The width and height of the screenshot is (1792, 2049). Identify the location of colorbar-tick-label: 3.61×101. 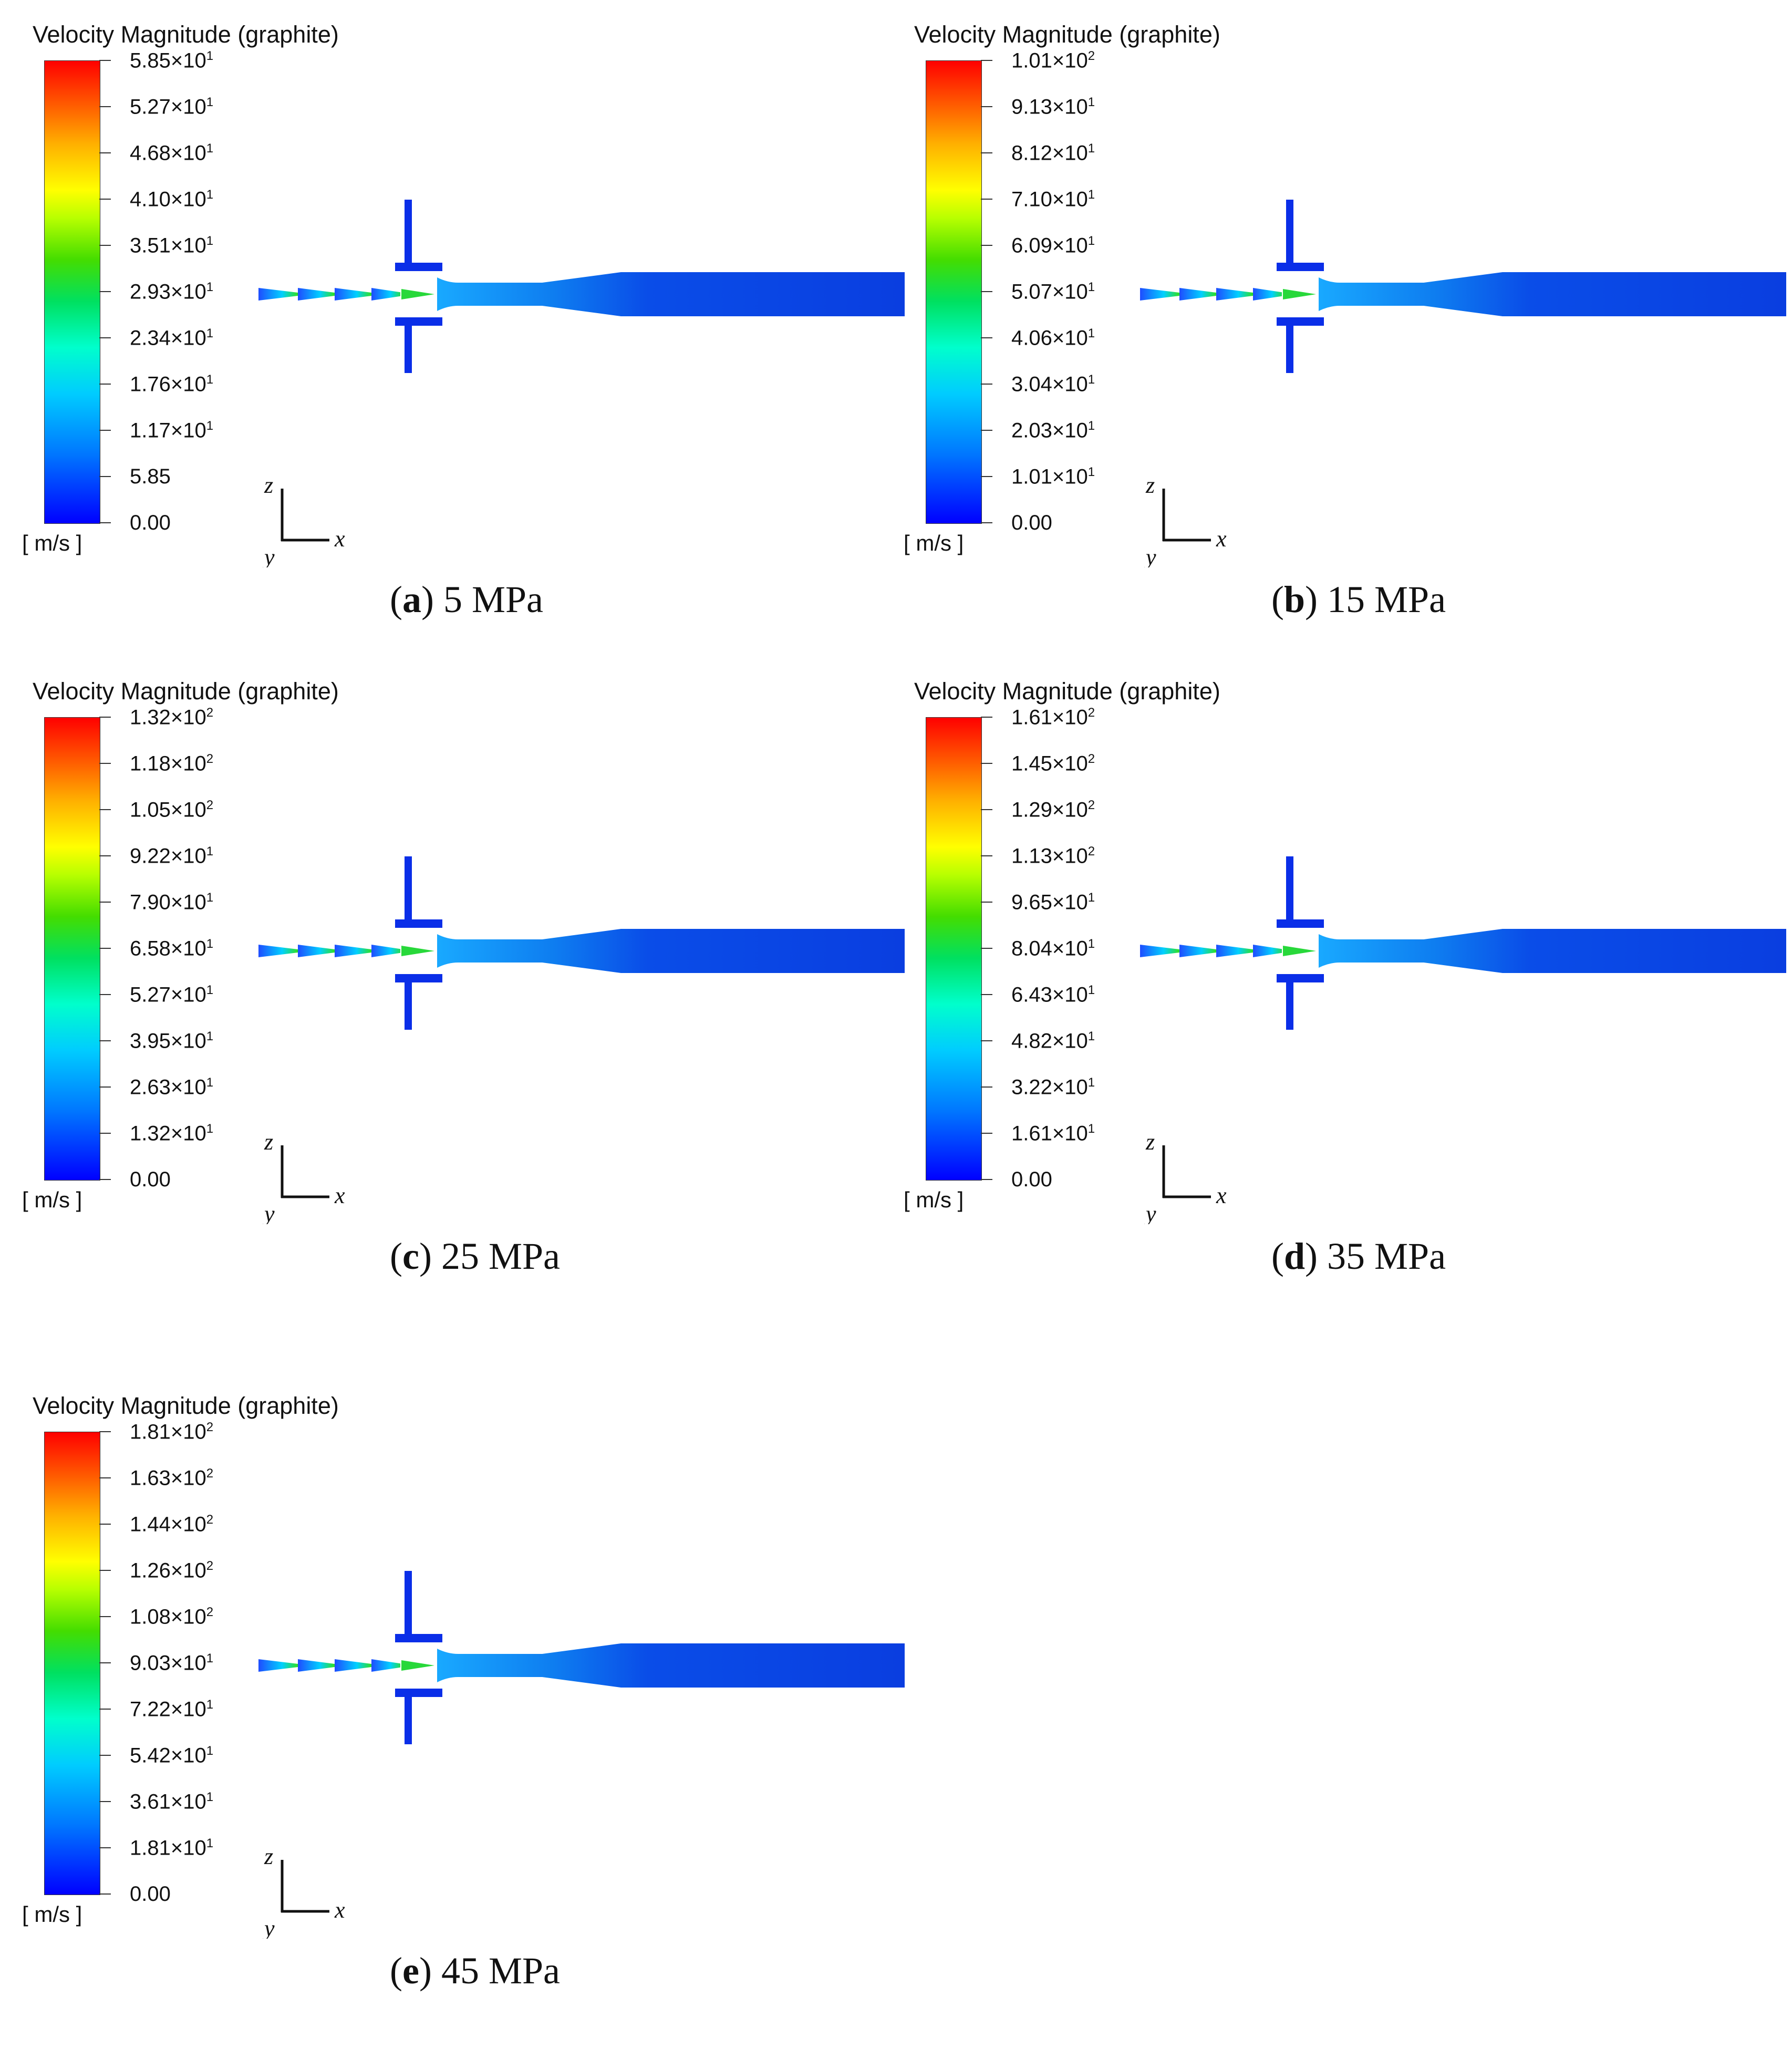
(172, 1801).